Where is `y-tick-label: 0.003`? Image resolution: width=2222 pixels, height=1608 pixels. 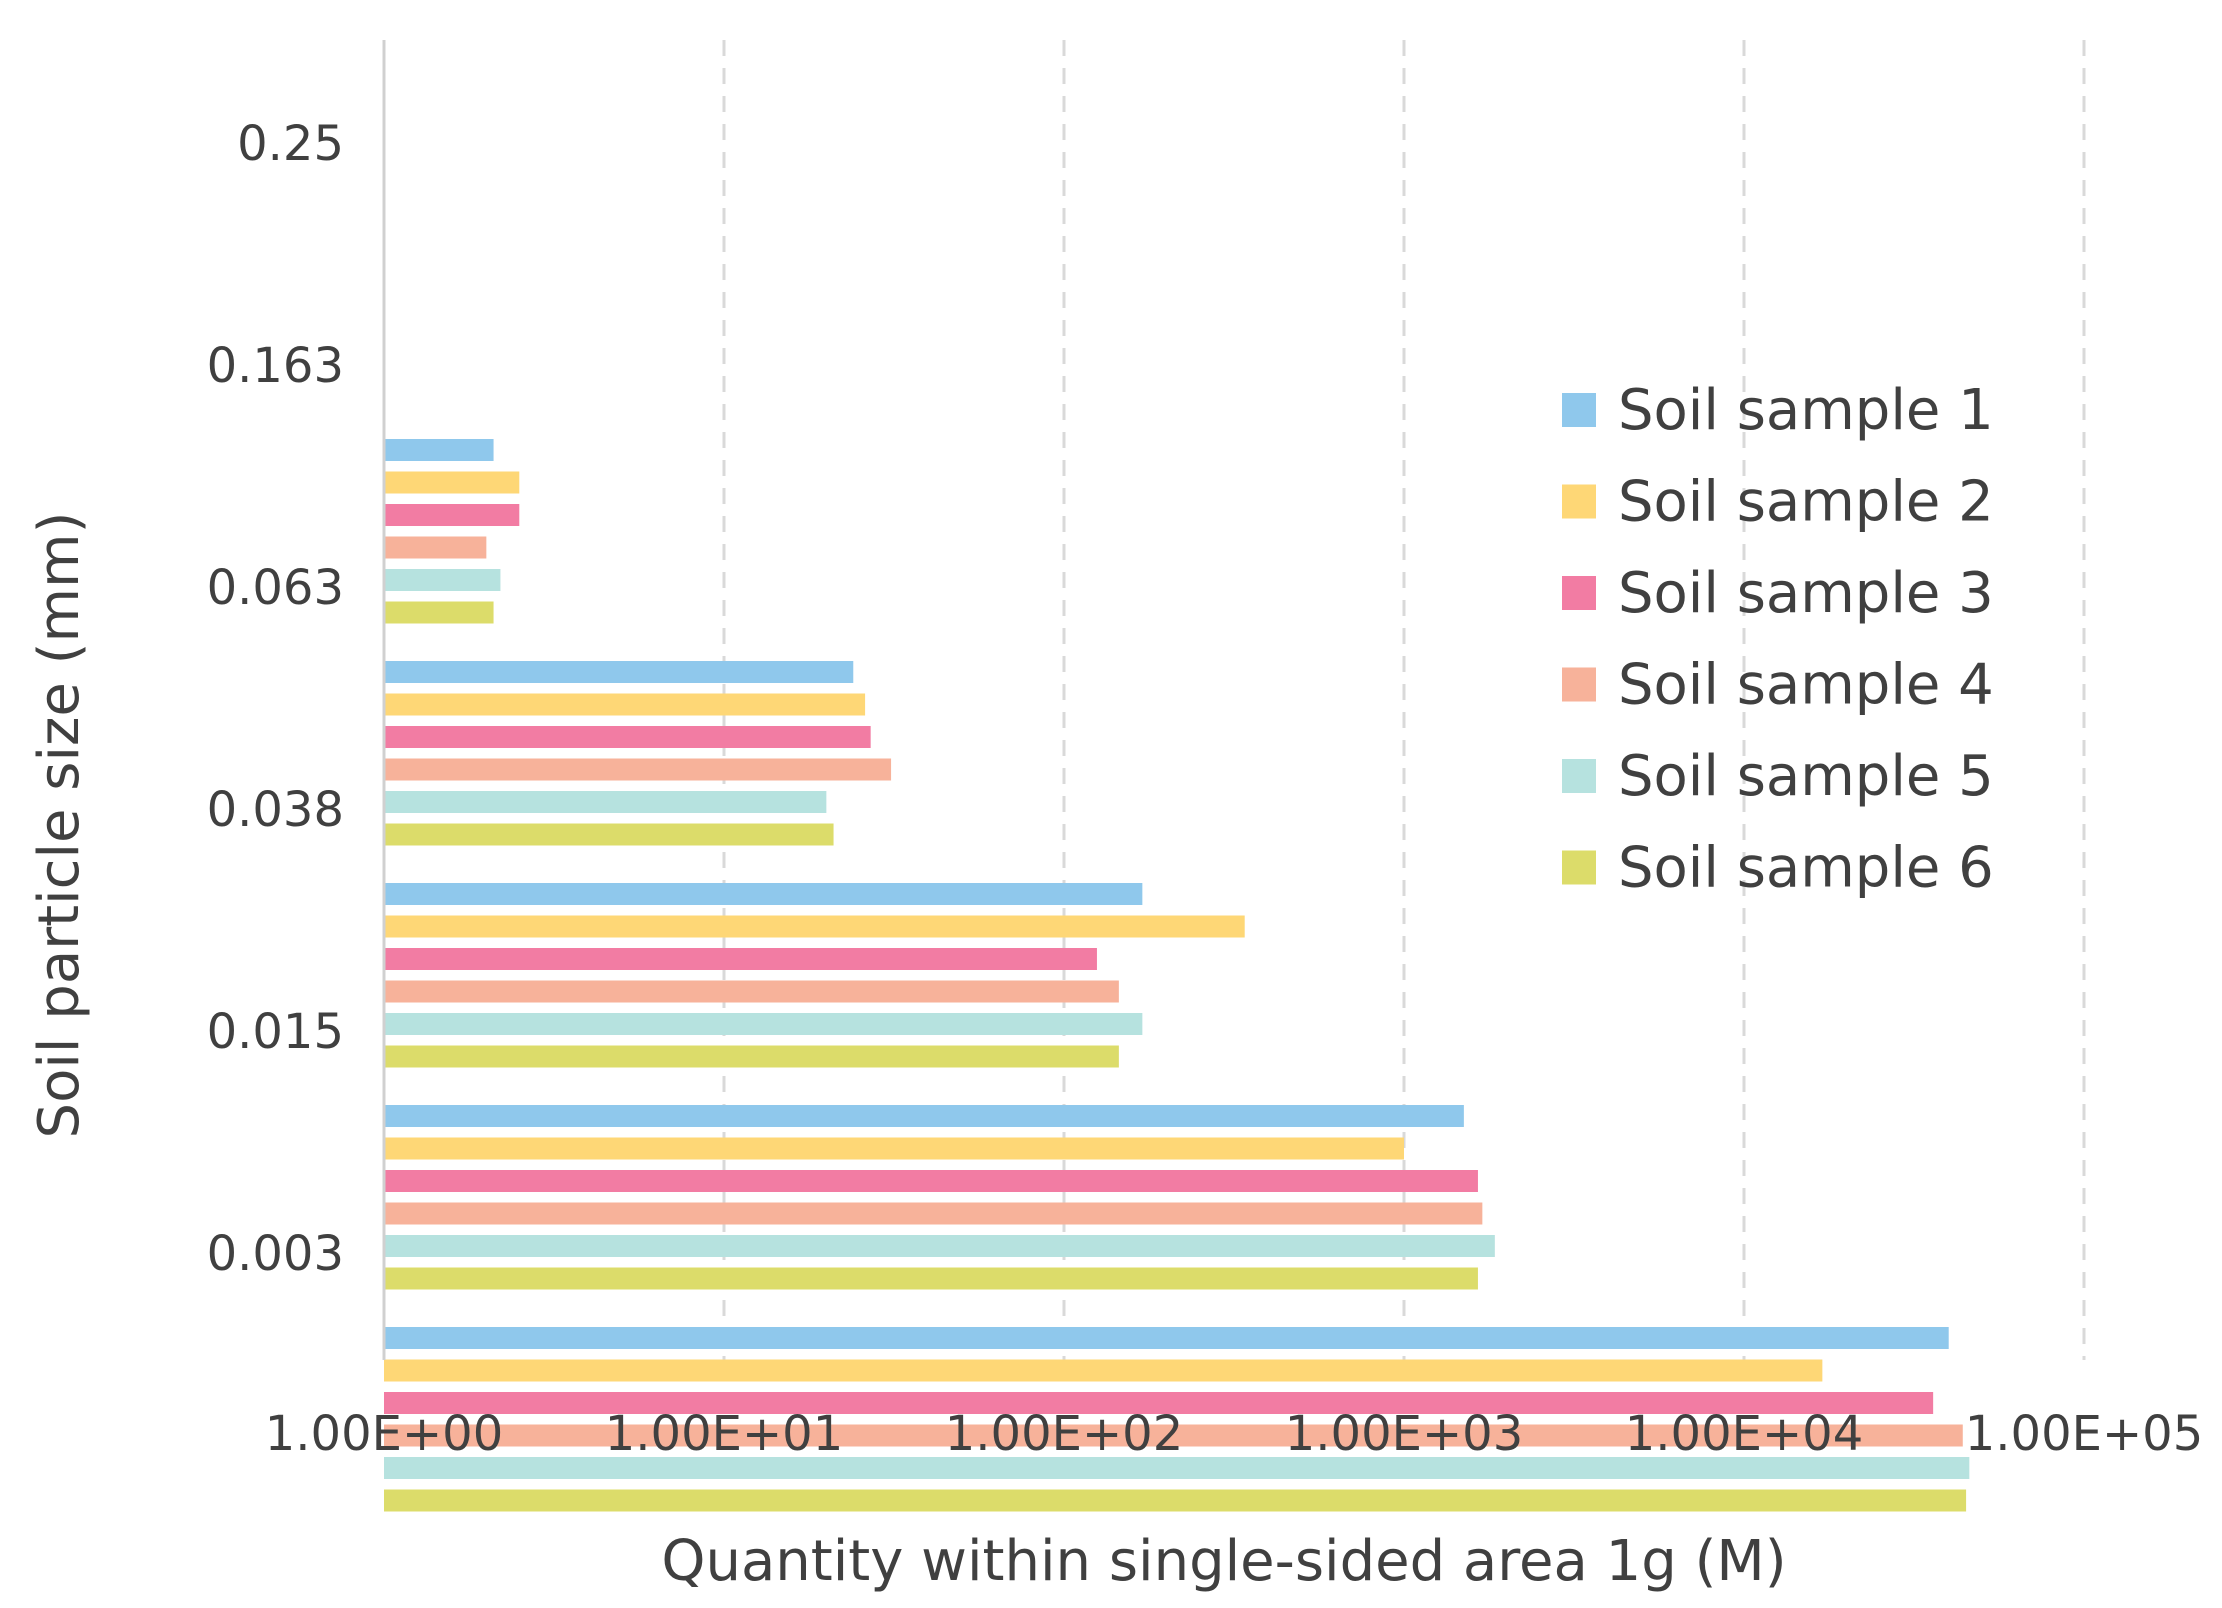
y-tick-label: 0.003 is located at coordinates (275, 1254).